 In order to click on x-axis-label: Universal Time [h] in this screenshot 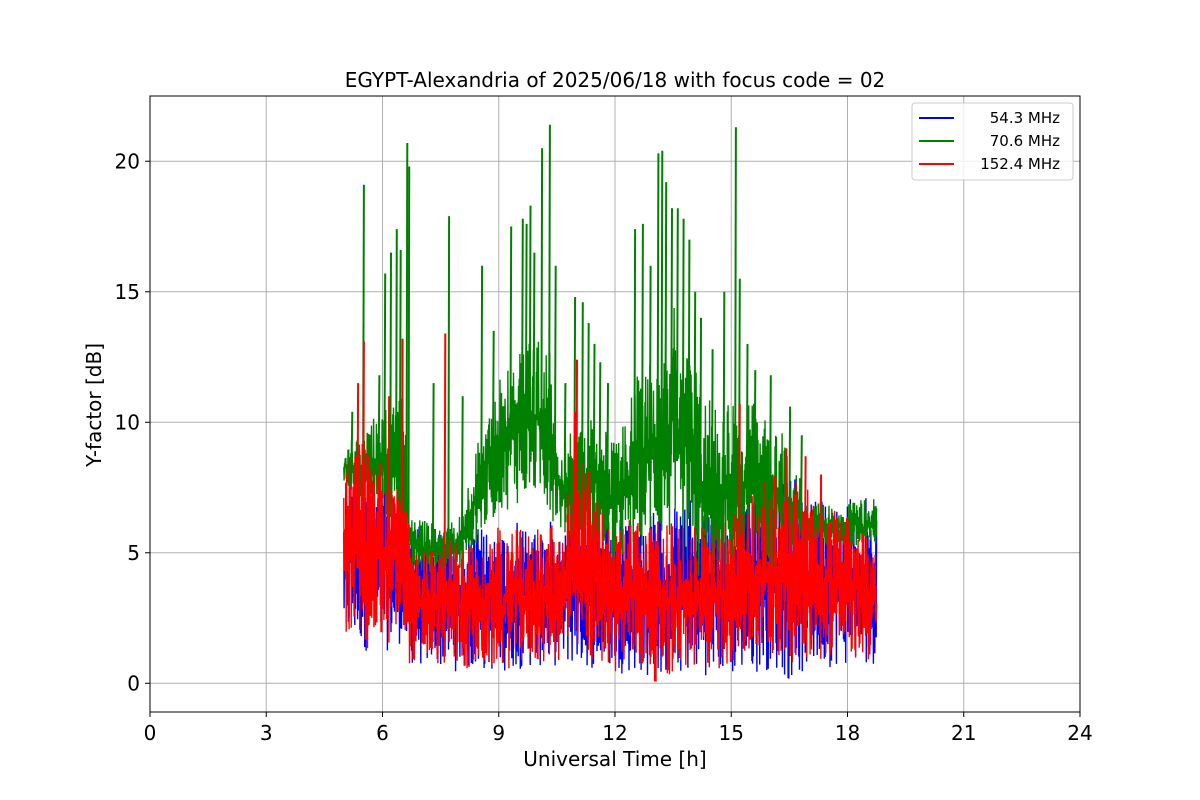, I will do `click(614, 759)`.